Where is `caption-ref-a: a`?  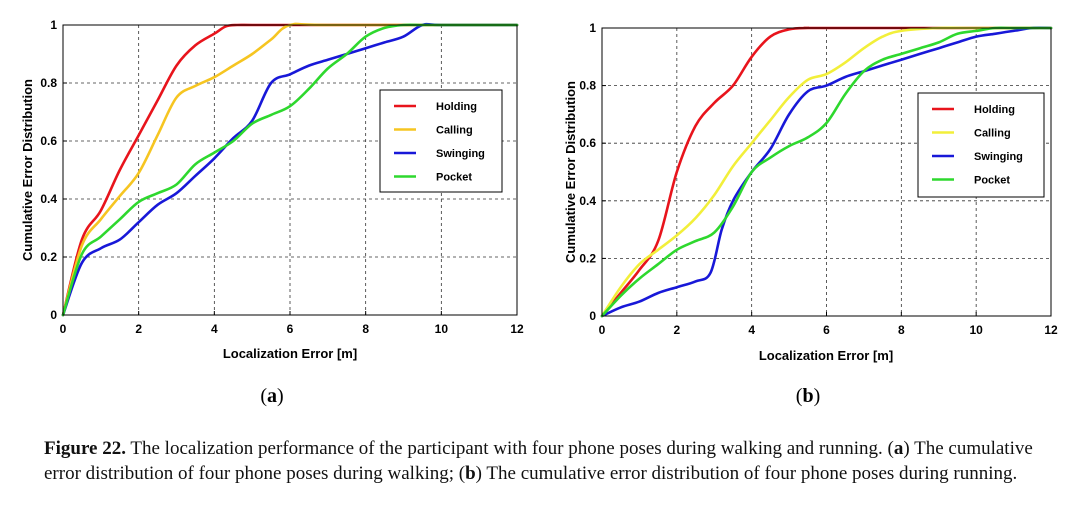 caption-ref-a: a is located at coordinates (898, 448).